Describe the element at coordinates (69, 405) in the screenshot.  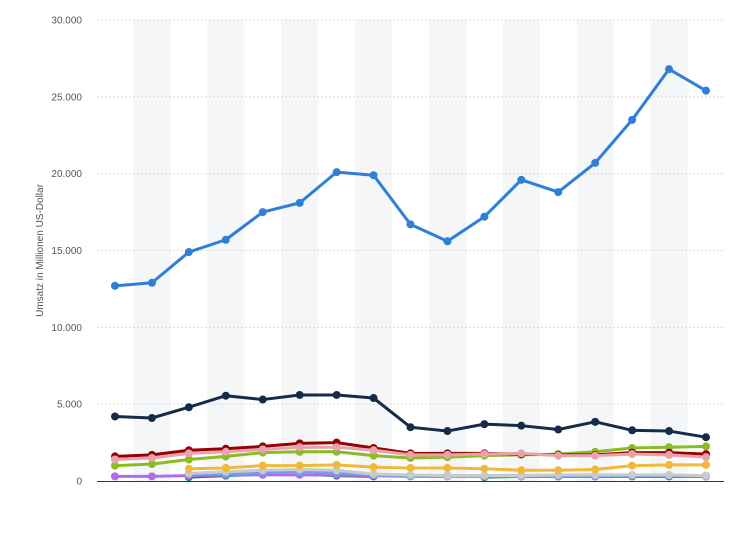
I see `y-tick-label: 5.000` at that location.